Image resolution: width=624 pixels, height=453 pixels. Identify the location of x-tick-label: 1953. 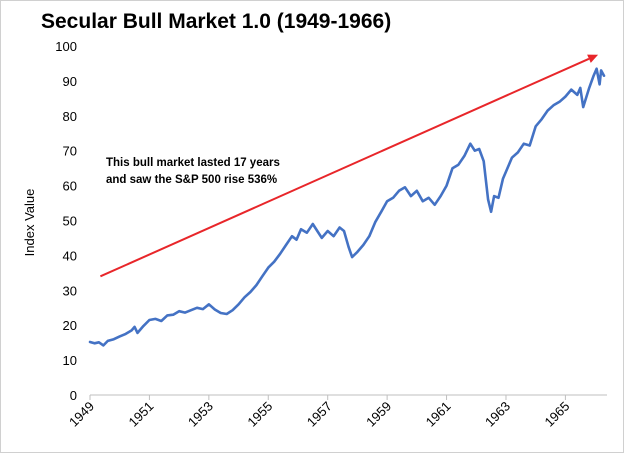
(200, 414).